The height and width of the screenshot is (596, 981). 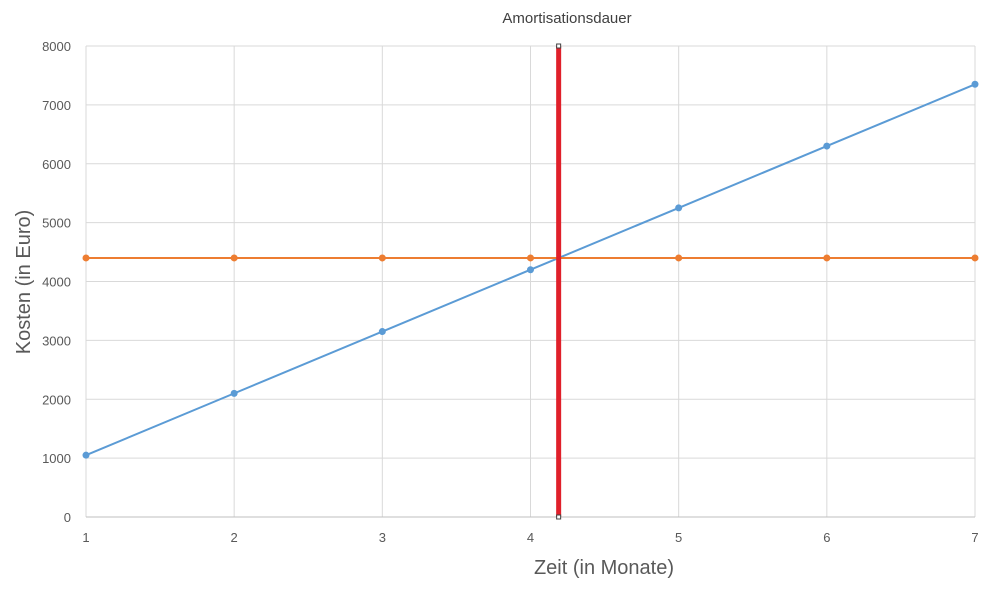 I want to click on x-tick-label: 2, so click(x=234, y=537).